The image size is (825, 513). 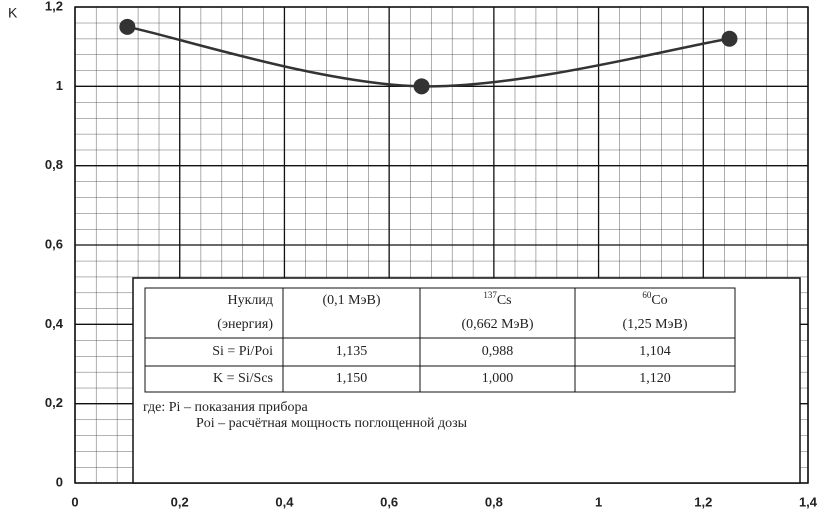 I want to click on x-tick-label: 0,8, so click(x=494, y=501).